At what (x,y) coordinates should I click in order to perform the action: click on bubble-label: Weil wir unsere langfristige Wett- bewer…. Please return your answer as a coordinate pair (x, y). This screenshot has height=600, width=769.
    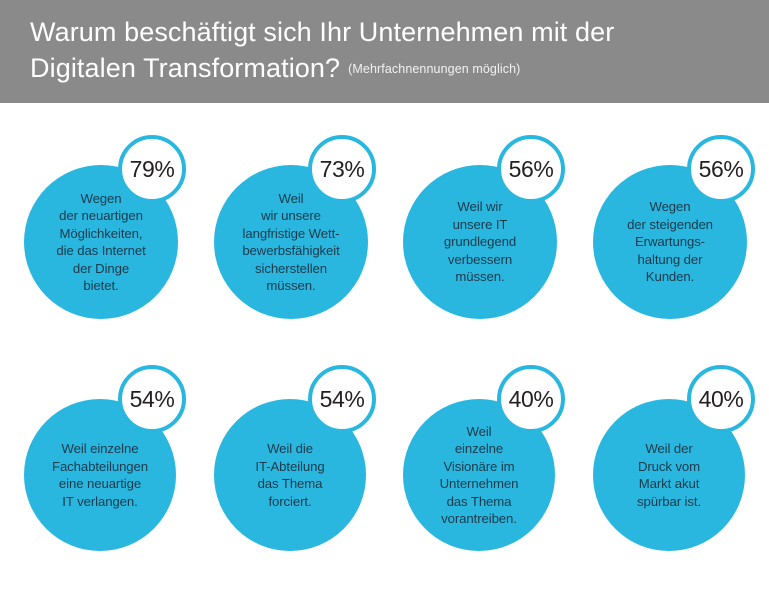
    Looking at the image, I should click on (291, 242).